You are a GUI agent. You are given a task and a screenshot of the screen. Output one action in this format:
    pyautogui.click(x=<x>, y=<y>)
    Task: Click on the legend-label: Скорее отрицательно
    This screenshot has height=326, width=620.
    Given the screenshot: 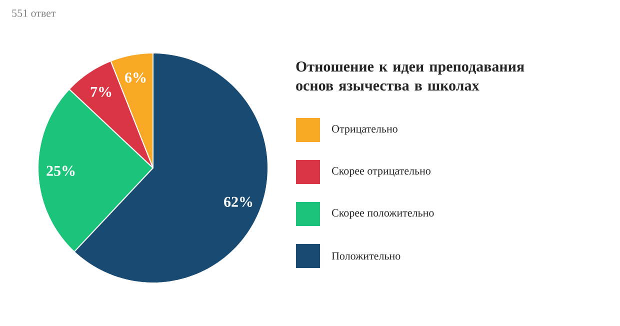 What is the action you would take?
    pyautogui.click(x=381, y=172)
    